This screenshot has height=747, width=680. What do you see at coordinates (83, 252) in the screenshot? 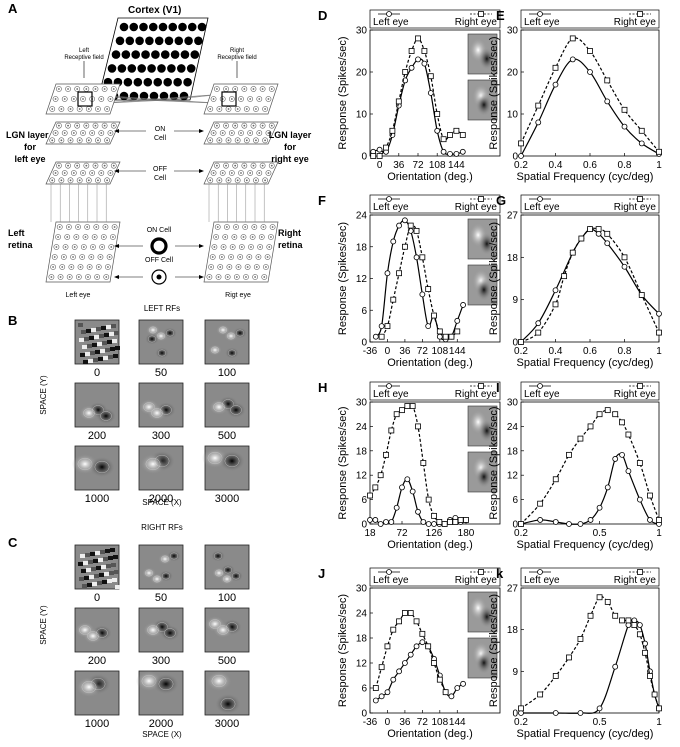
I see `left-retina-layer` at bounding box center [83, 252].